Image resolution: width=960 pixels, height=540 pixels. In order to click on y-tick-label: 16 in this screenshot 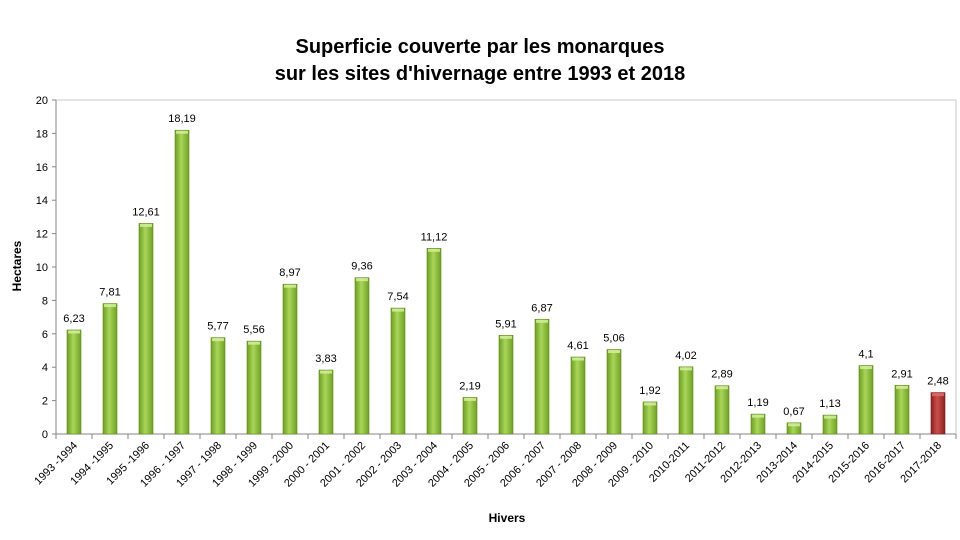, I will do `click(42, 168)`.